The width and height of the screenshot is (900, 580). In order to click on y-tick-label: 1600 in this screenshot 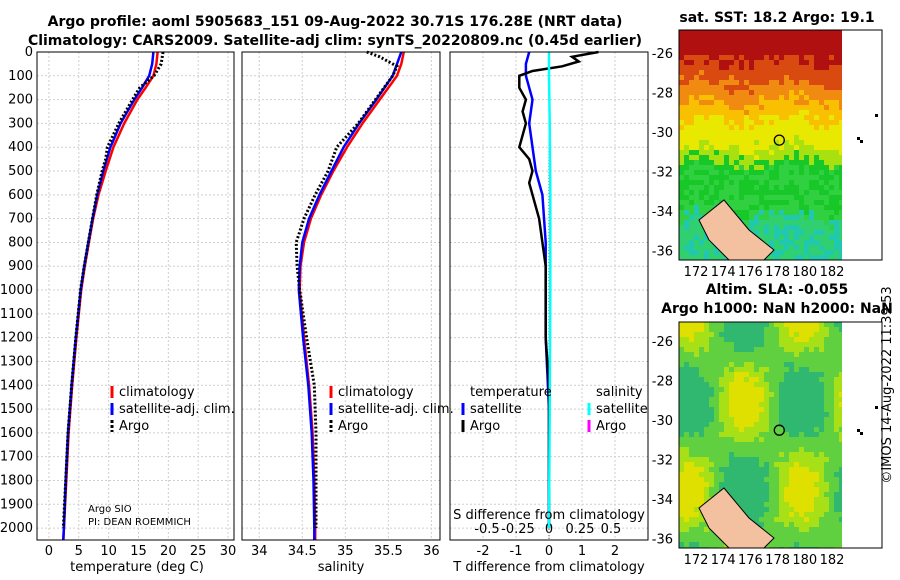, I will do `click(16, 433)`.